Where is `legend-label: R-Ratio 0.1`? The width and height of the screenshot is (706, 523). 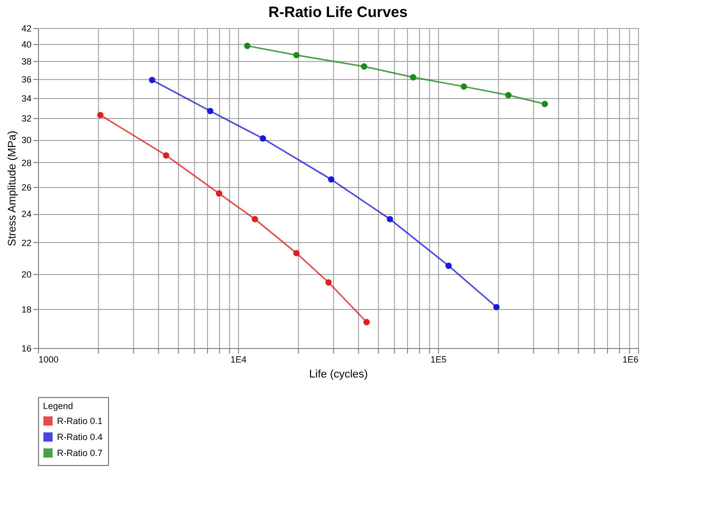
legend-label: R-Ratio 0.1 is located at coordinates (80, 421).